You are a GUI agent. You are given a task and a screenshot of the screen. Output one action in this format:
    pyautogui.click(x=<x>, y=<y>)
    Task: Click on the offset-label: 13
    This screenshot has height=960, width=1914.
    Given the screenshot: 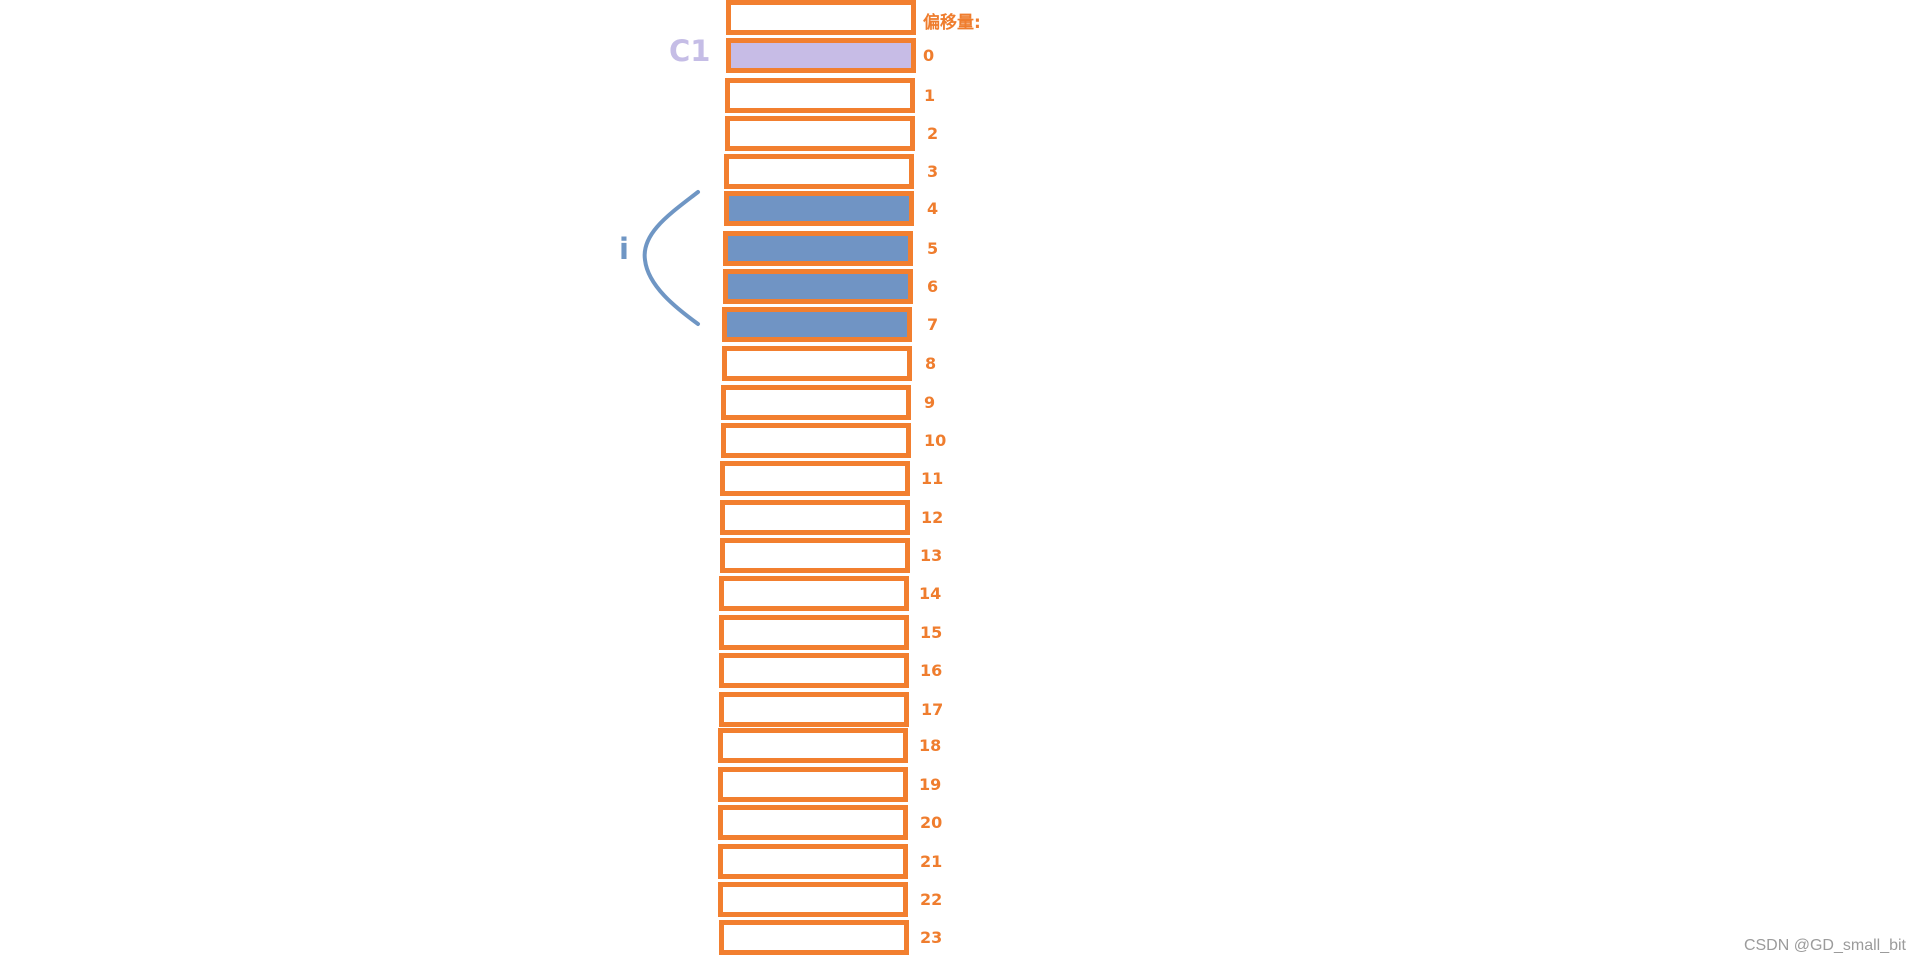 What is the action you would take?
    pyautogui.click(x=931, y=555)
    